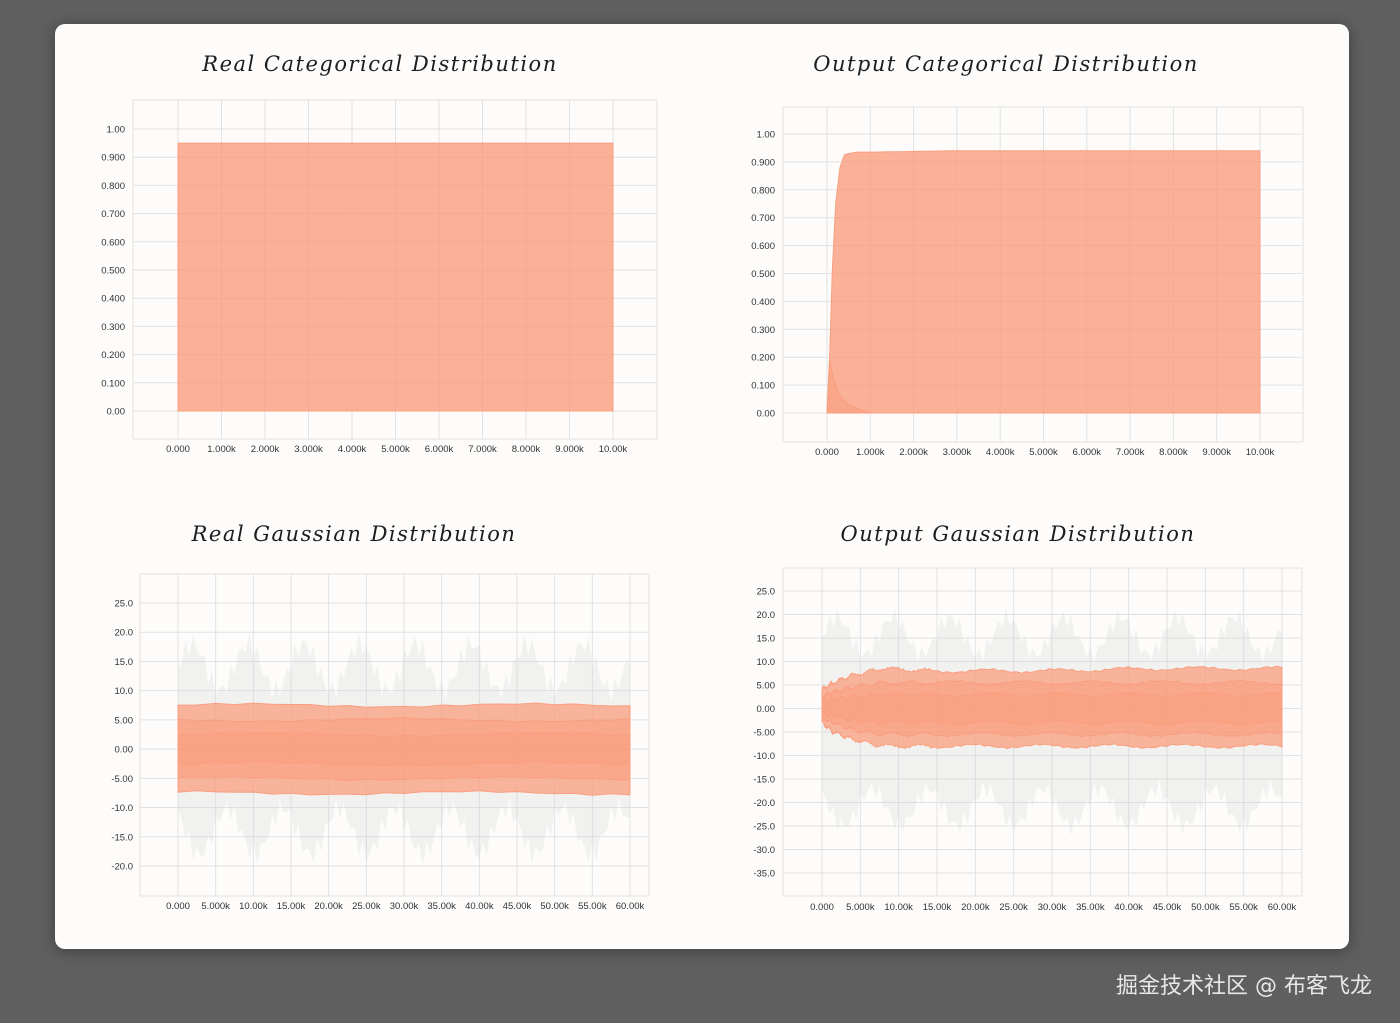  I want to click on chart-title: Real Gaussian Distribution, so click(354, 534).